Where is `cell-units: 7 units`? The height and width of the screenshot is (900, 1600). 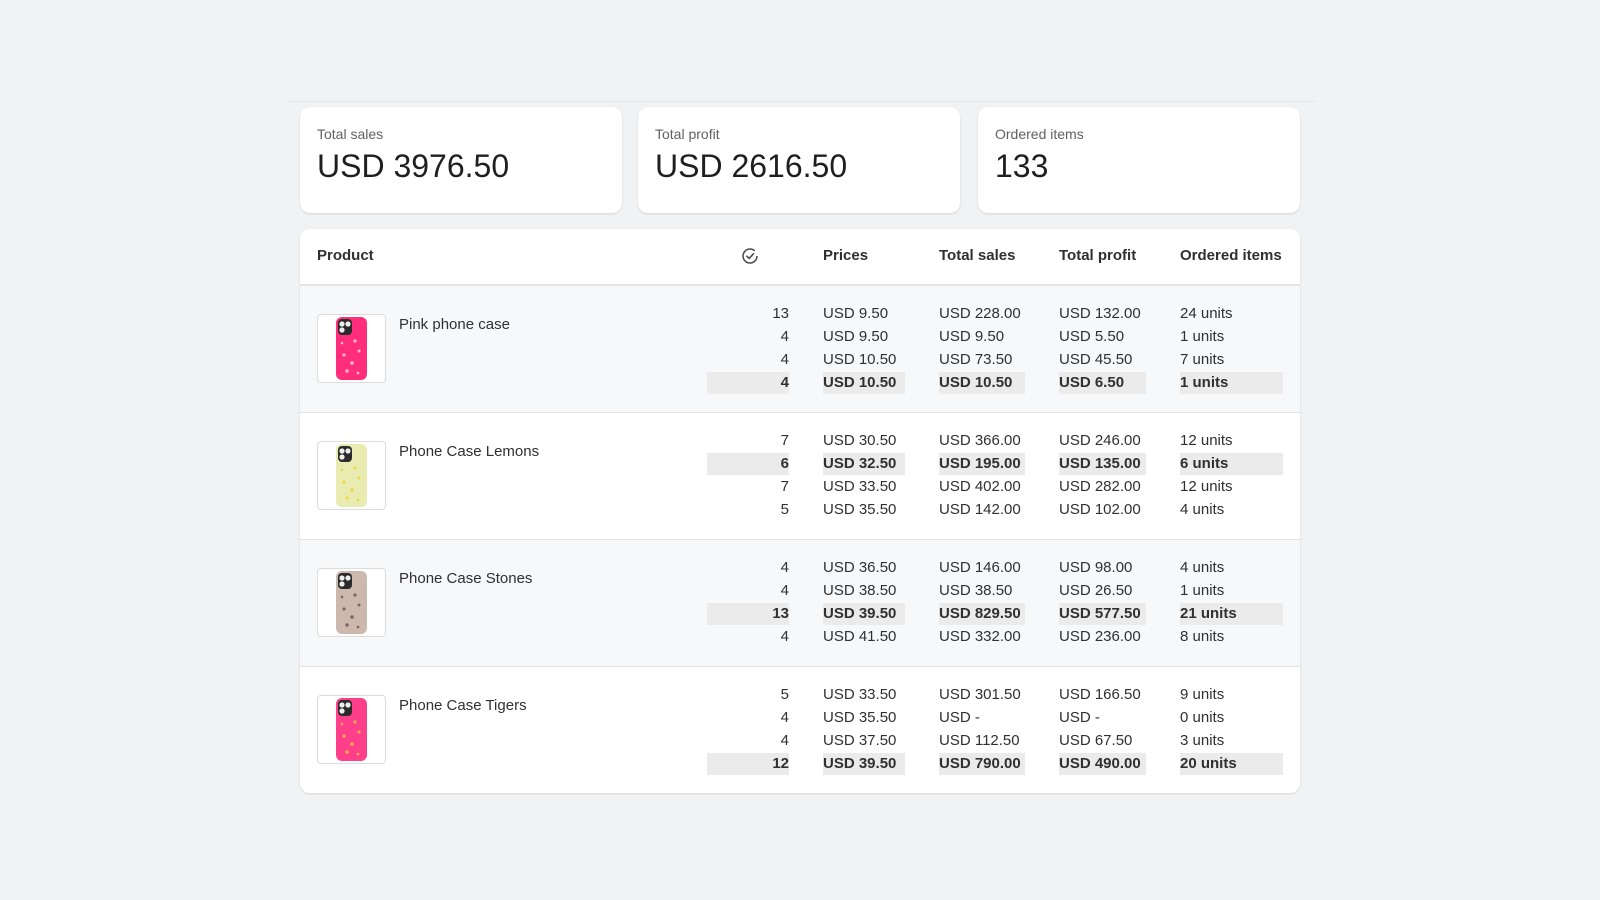
cell-units: 7 units is located at coordinates (1202, 359).